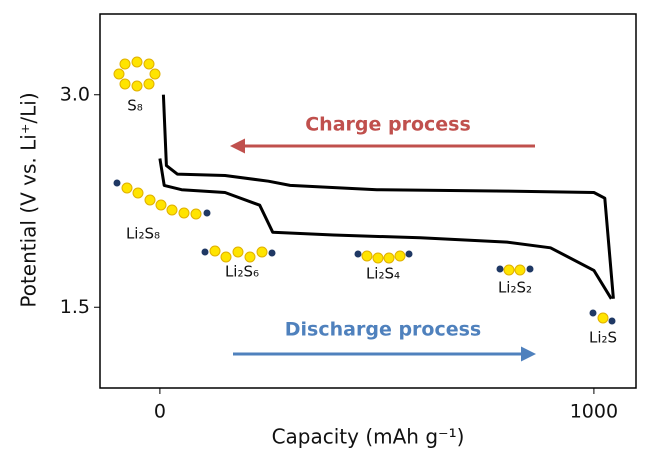 The image size is (652, 453). I want to click on species-label: Li₂S₄, so click(383, 274).